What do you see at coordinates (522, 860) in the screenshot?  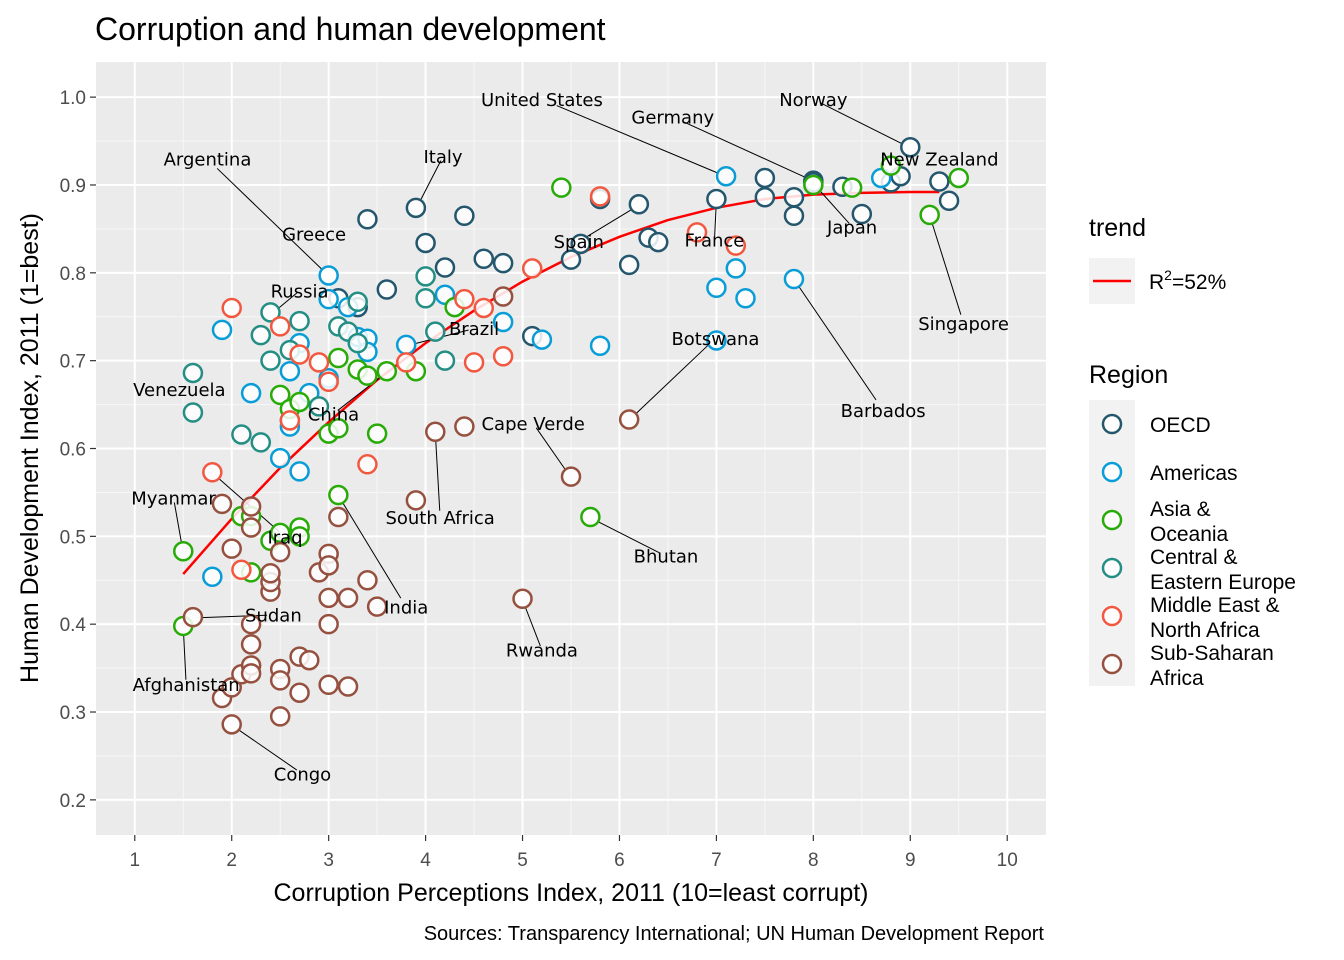 I see `x-tick-label: 5` at bounding box center [522, 860].